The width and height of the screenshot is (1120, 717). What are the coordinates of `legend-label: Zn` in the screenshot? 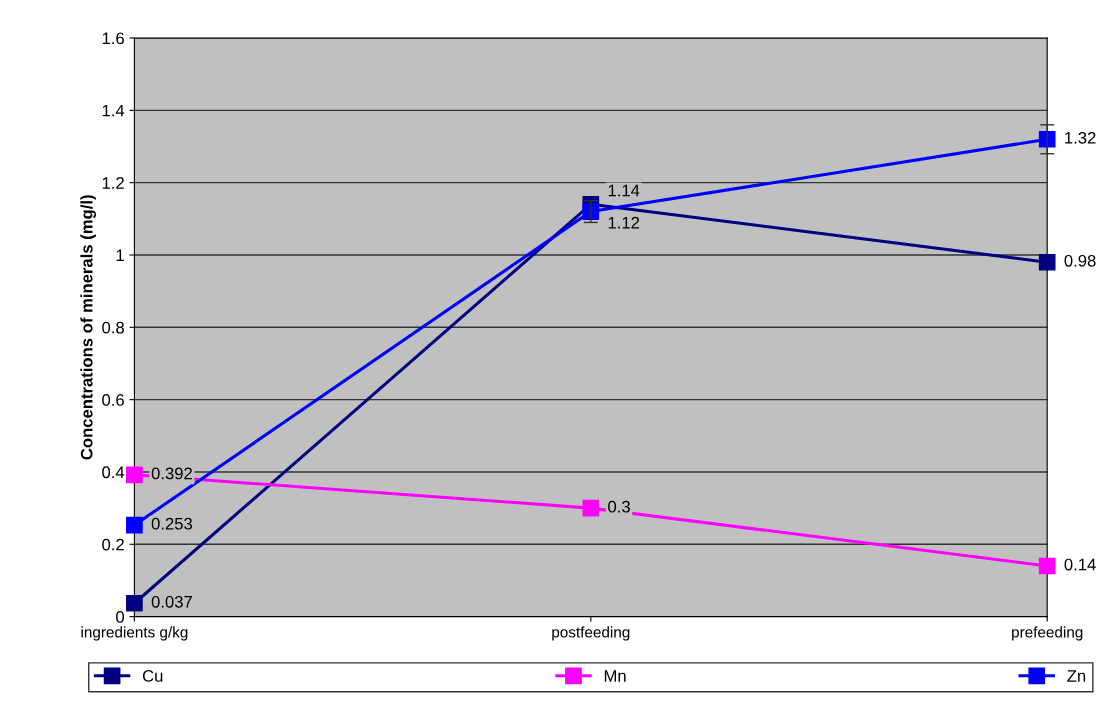 It's located at (1076, 676).